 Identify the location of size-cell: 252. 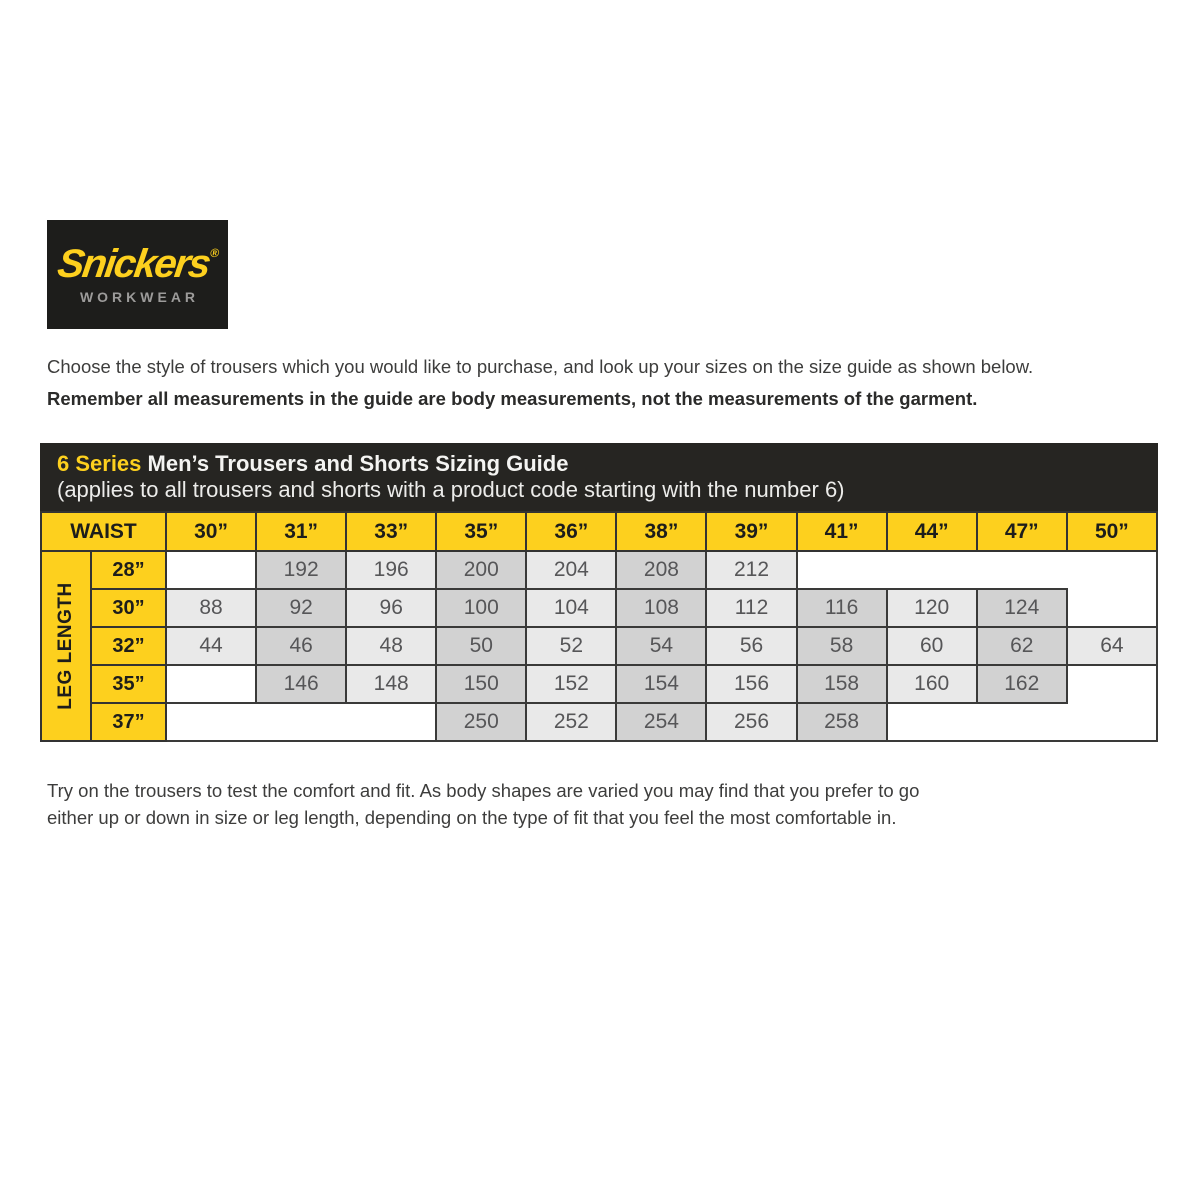
(571, 722).